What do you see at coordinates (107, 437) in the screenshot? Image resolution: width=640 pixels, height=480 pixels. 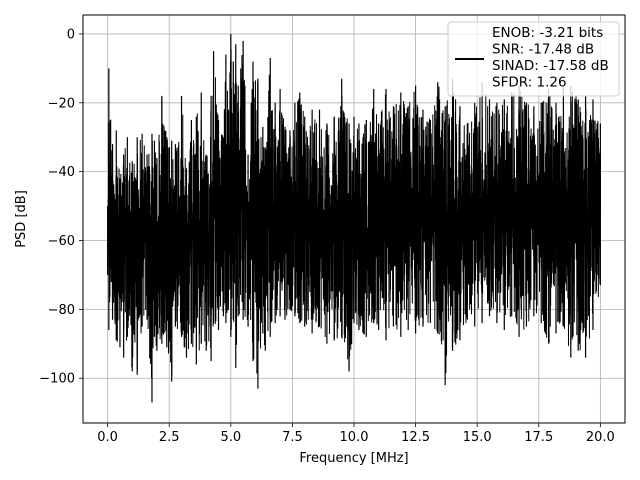 I see `x-tick-label: 0.0` at bounding box center [107, 437].